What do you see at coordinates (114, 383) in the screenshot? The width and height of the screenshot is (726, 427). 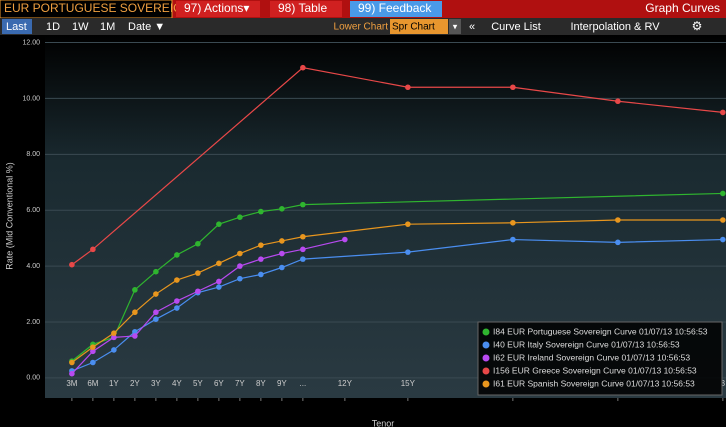 I see `x-tick-label: 1Y` at bounding box center [114, 383].